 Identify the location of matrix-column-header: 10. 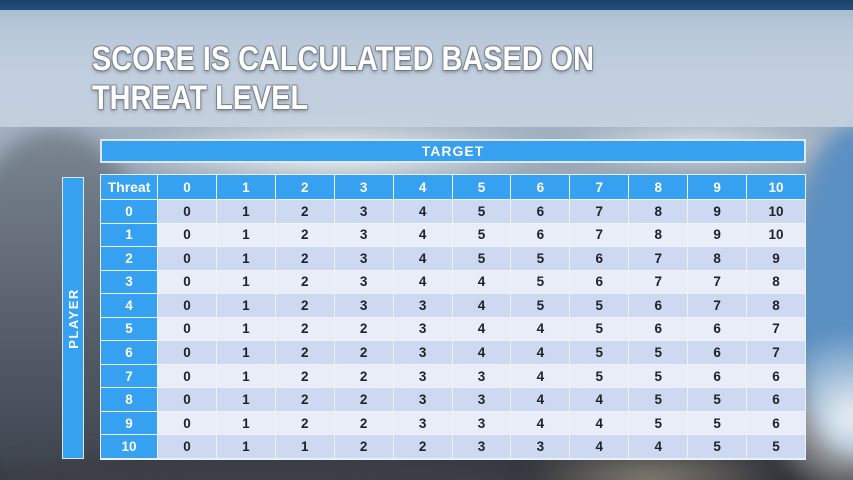
(776, 187).